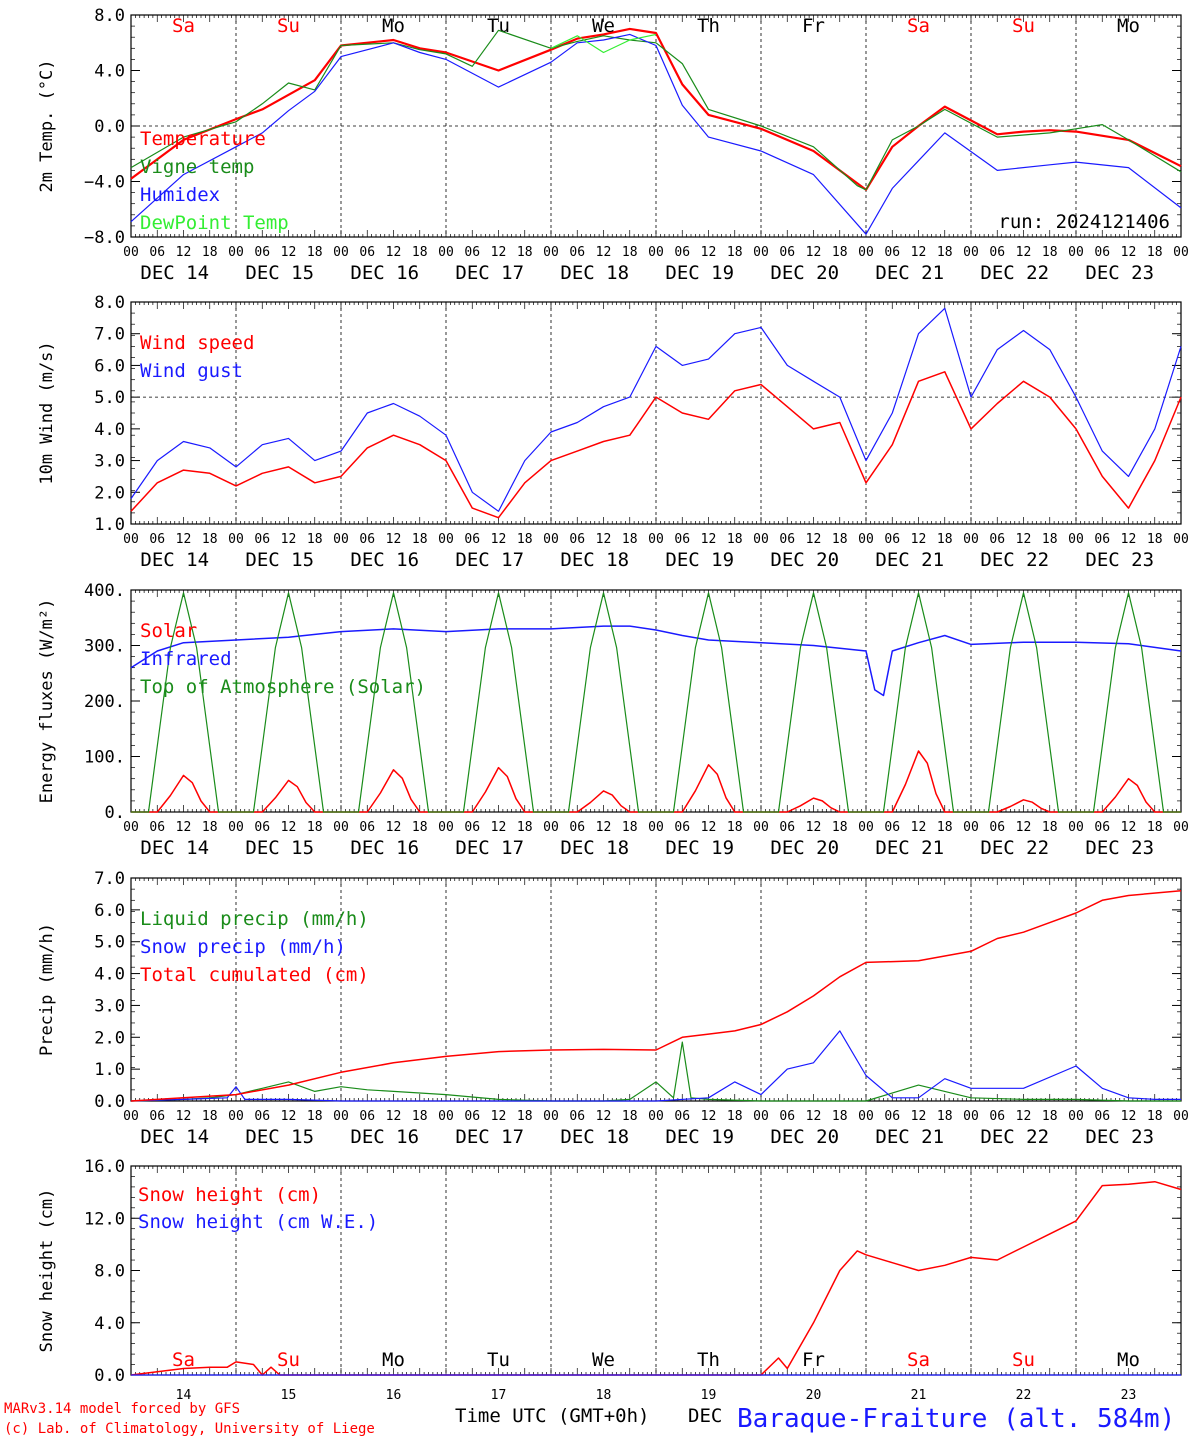  Describe the element at coordinates (47, 1271) in the screenshot. I see `y-axis-label: Snow height (cm)` at that location.